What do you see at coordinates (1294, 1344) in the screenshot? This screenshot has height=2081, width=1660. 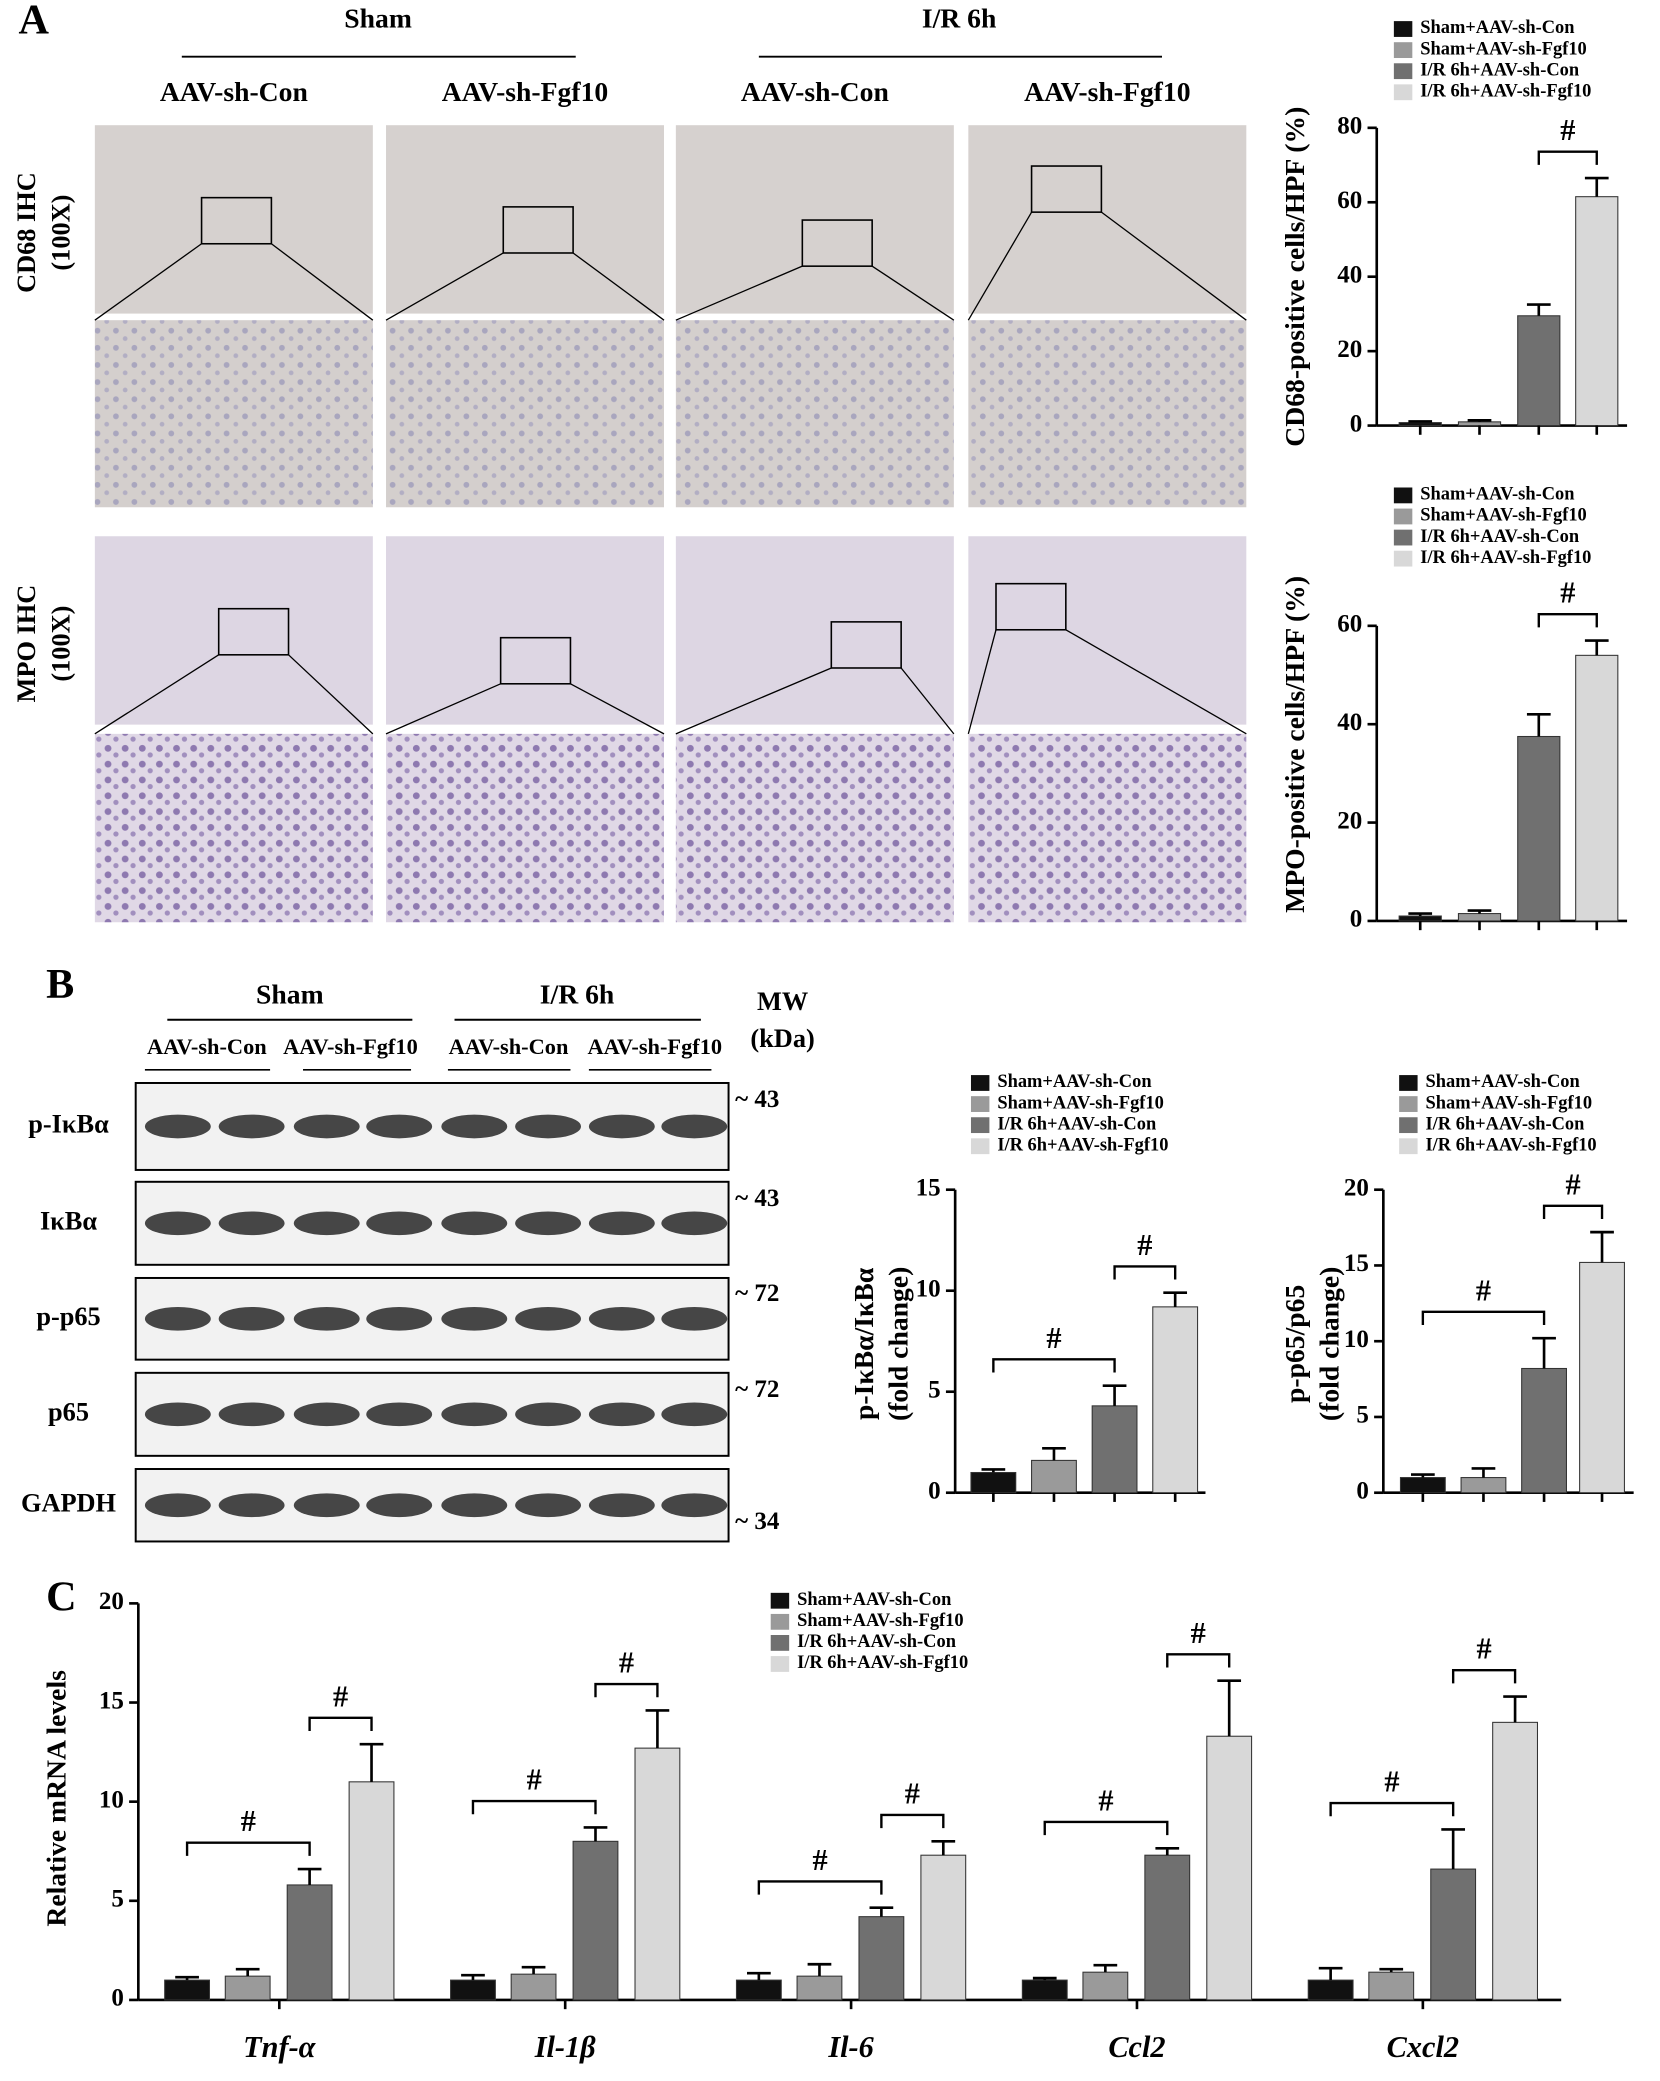 I see `y-axis-label: p-p65/p65` at bounding box center [1294, 1344].